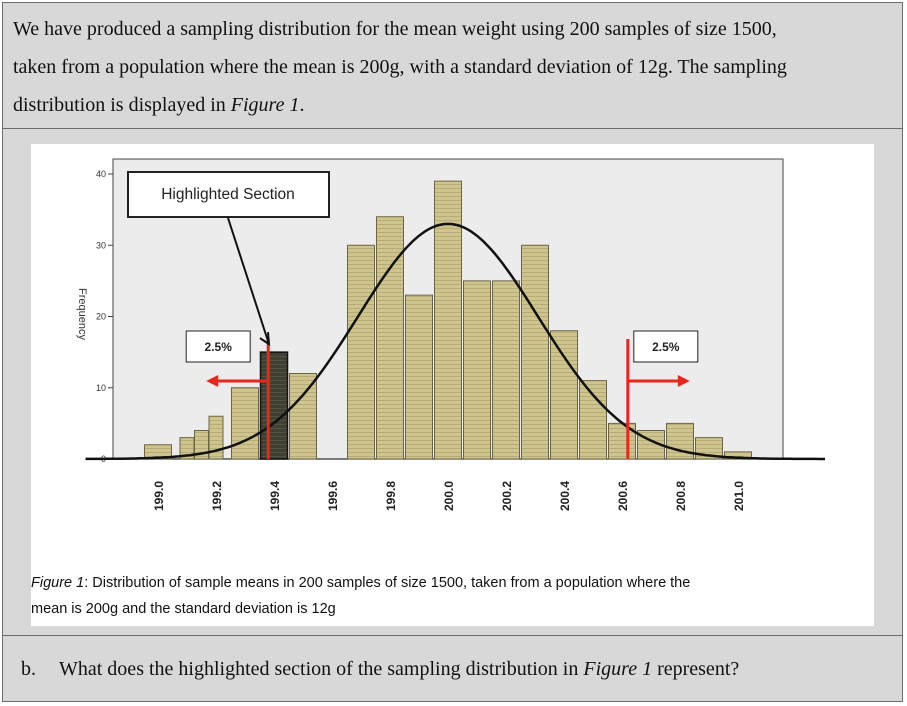 The image size is (907, 706). Describe the element at coordinates (274, 405) in the screenshot. I see `highlighted-bar` at that location.